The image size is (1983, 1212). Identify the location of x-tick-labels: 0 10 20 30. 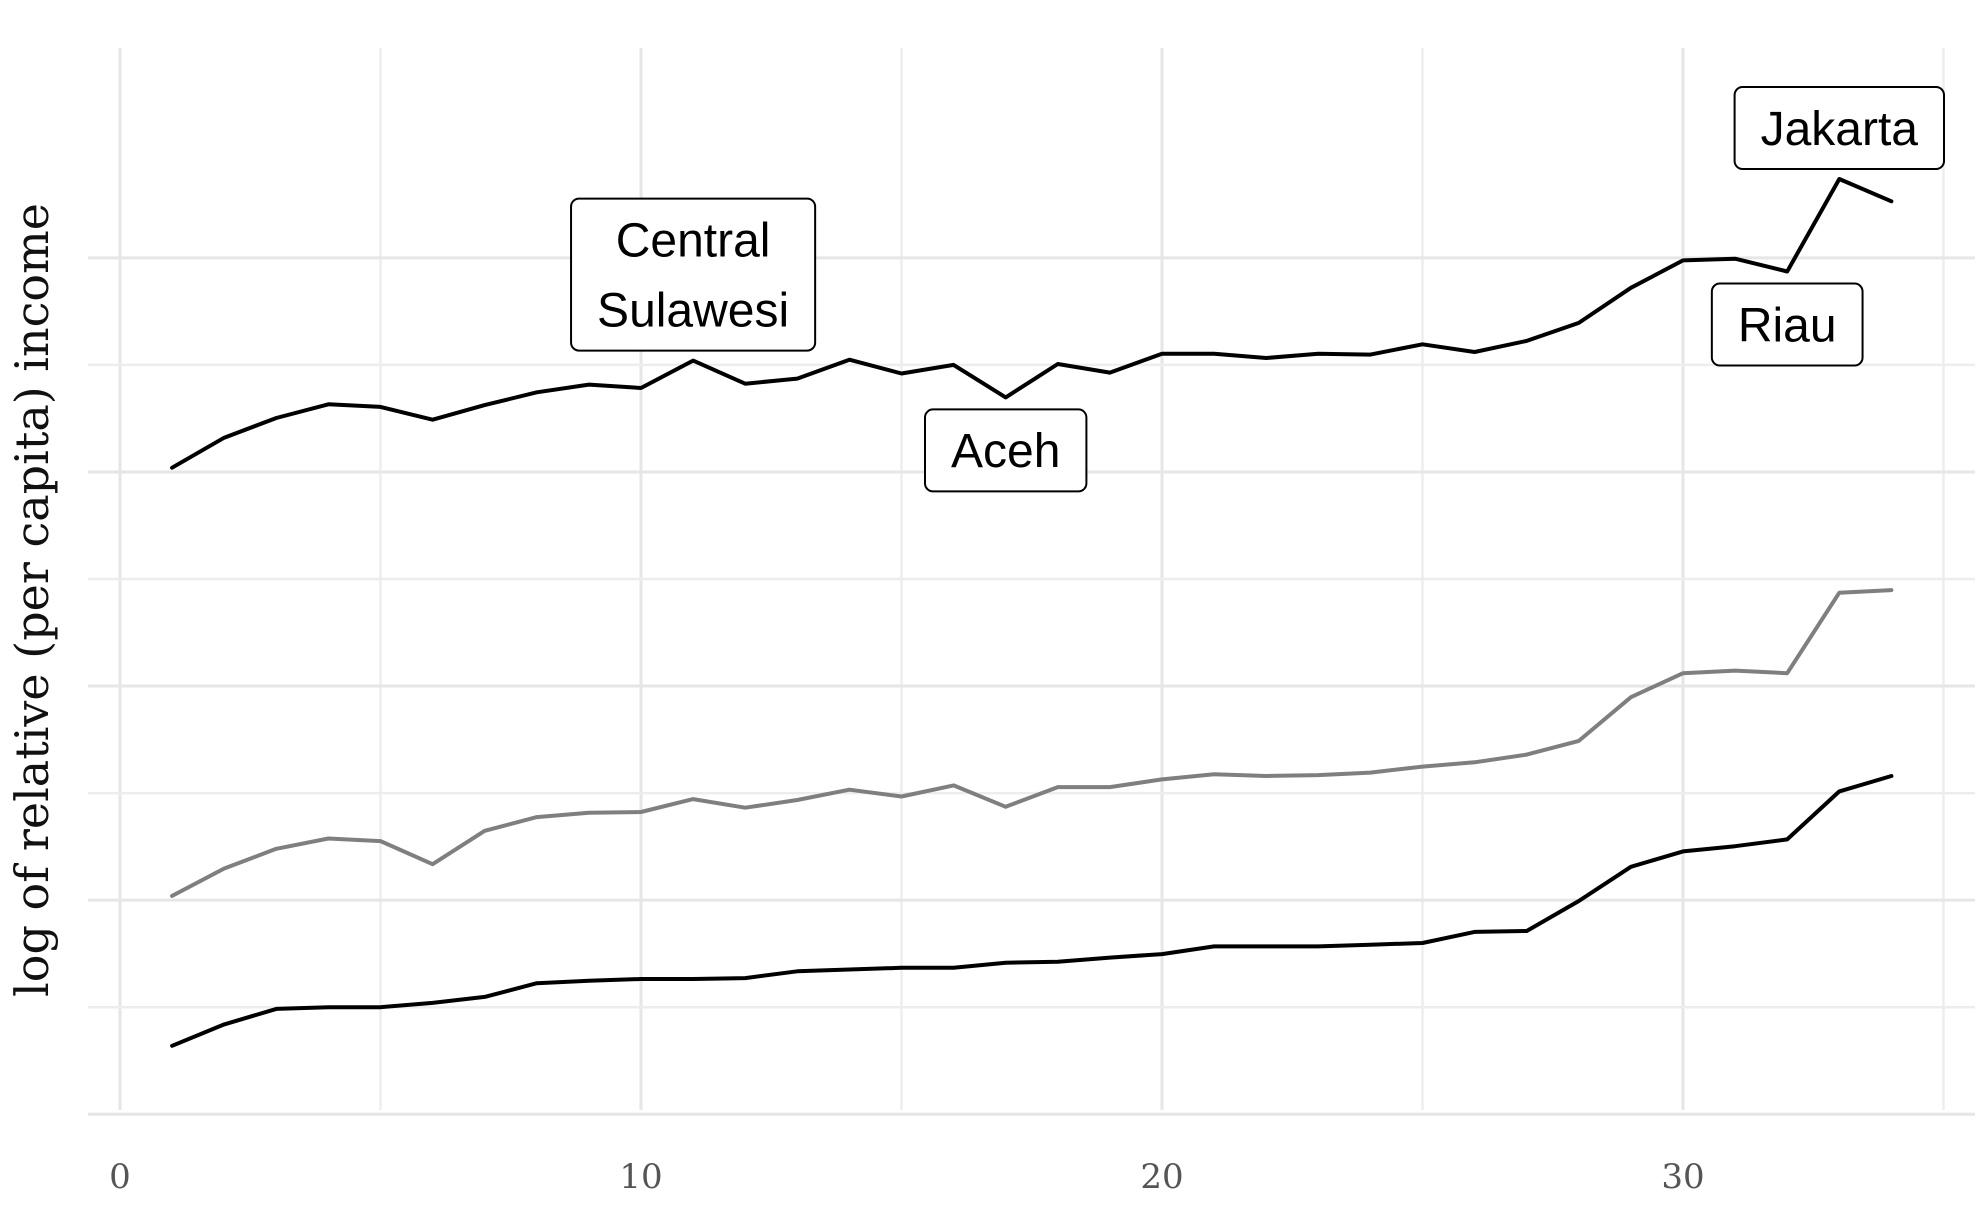
(906, 1177).